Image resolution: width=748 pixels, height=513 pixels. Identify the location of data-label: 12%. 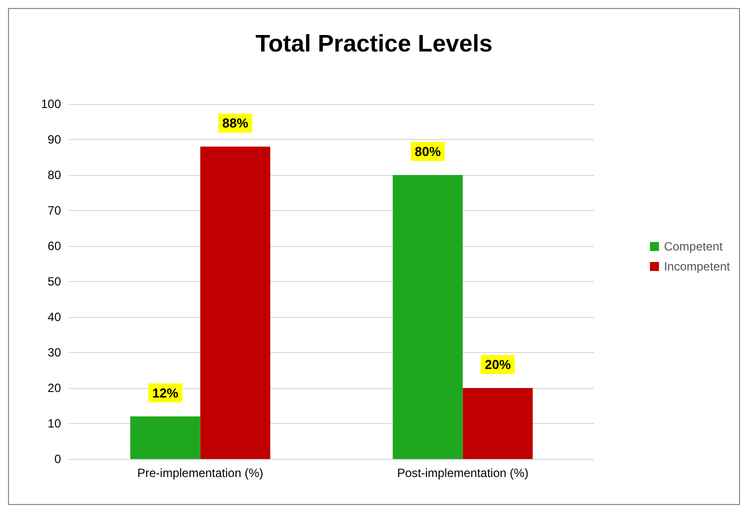
(165, 392).